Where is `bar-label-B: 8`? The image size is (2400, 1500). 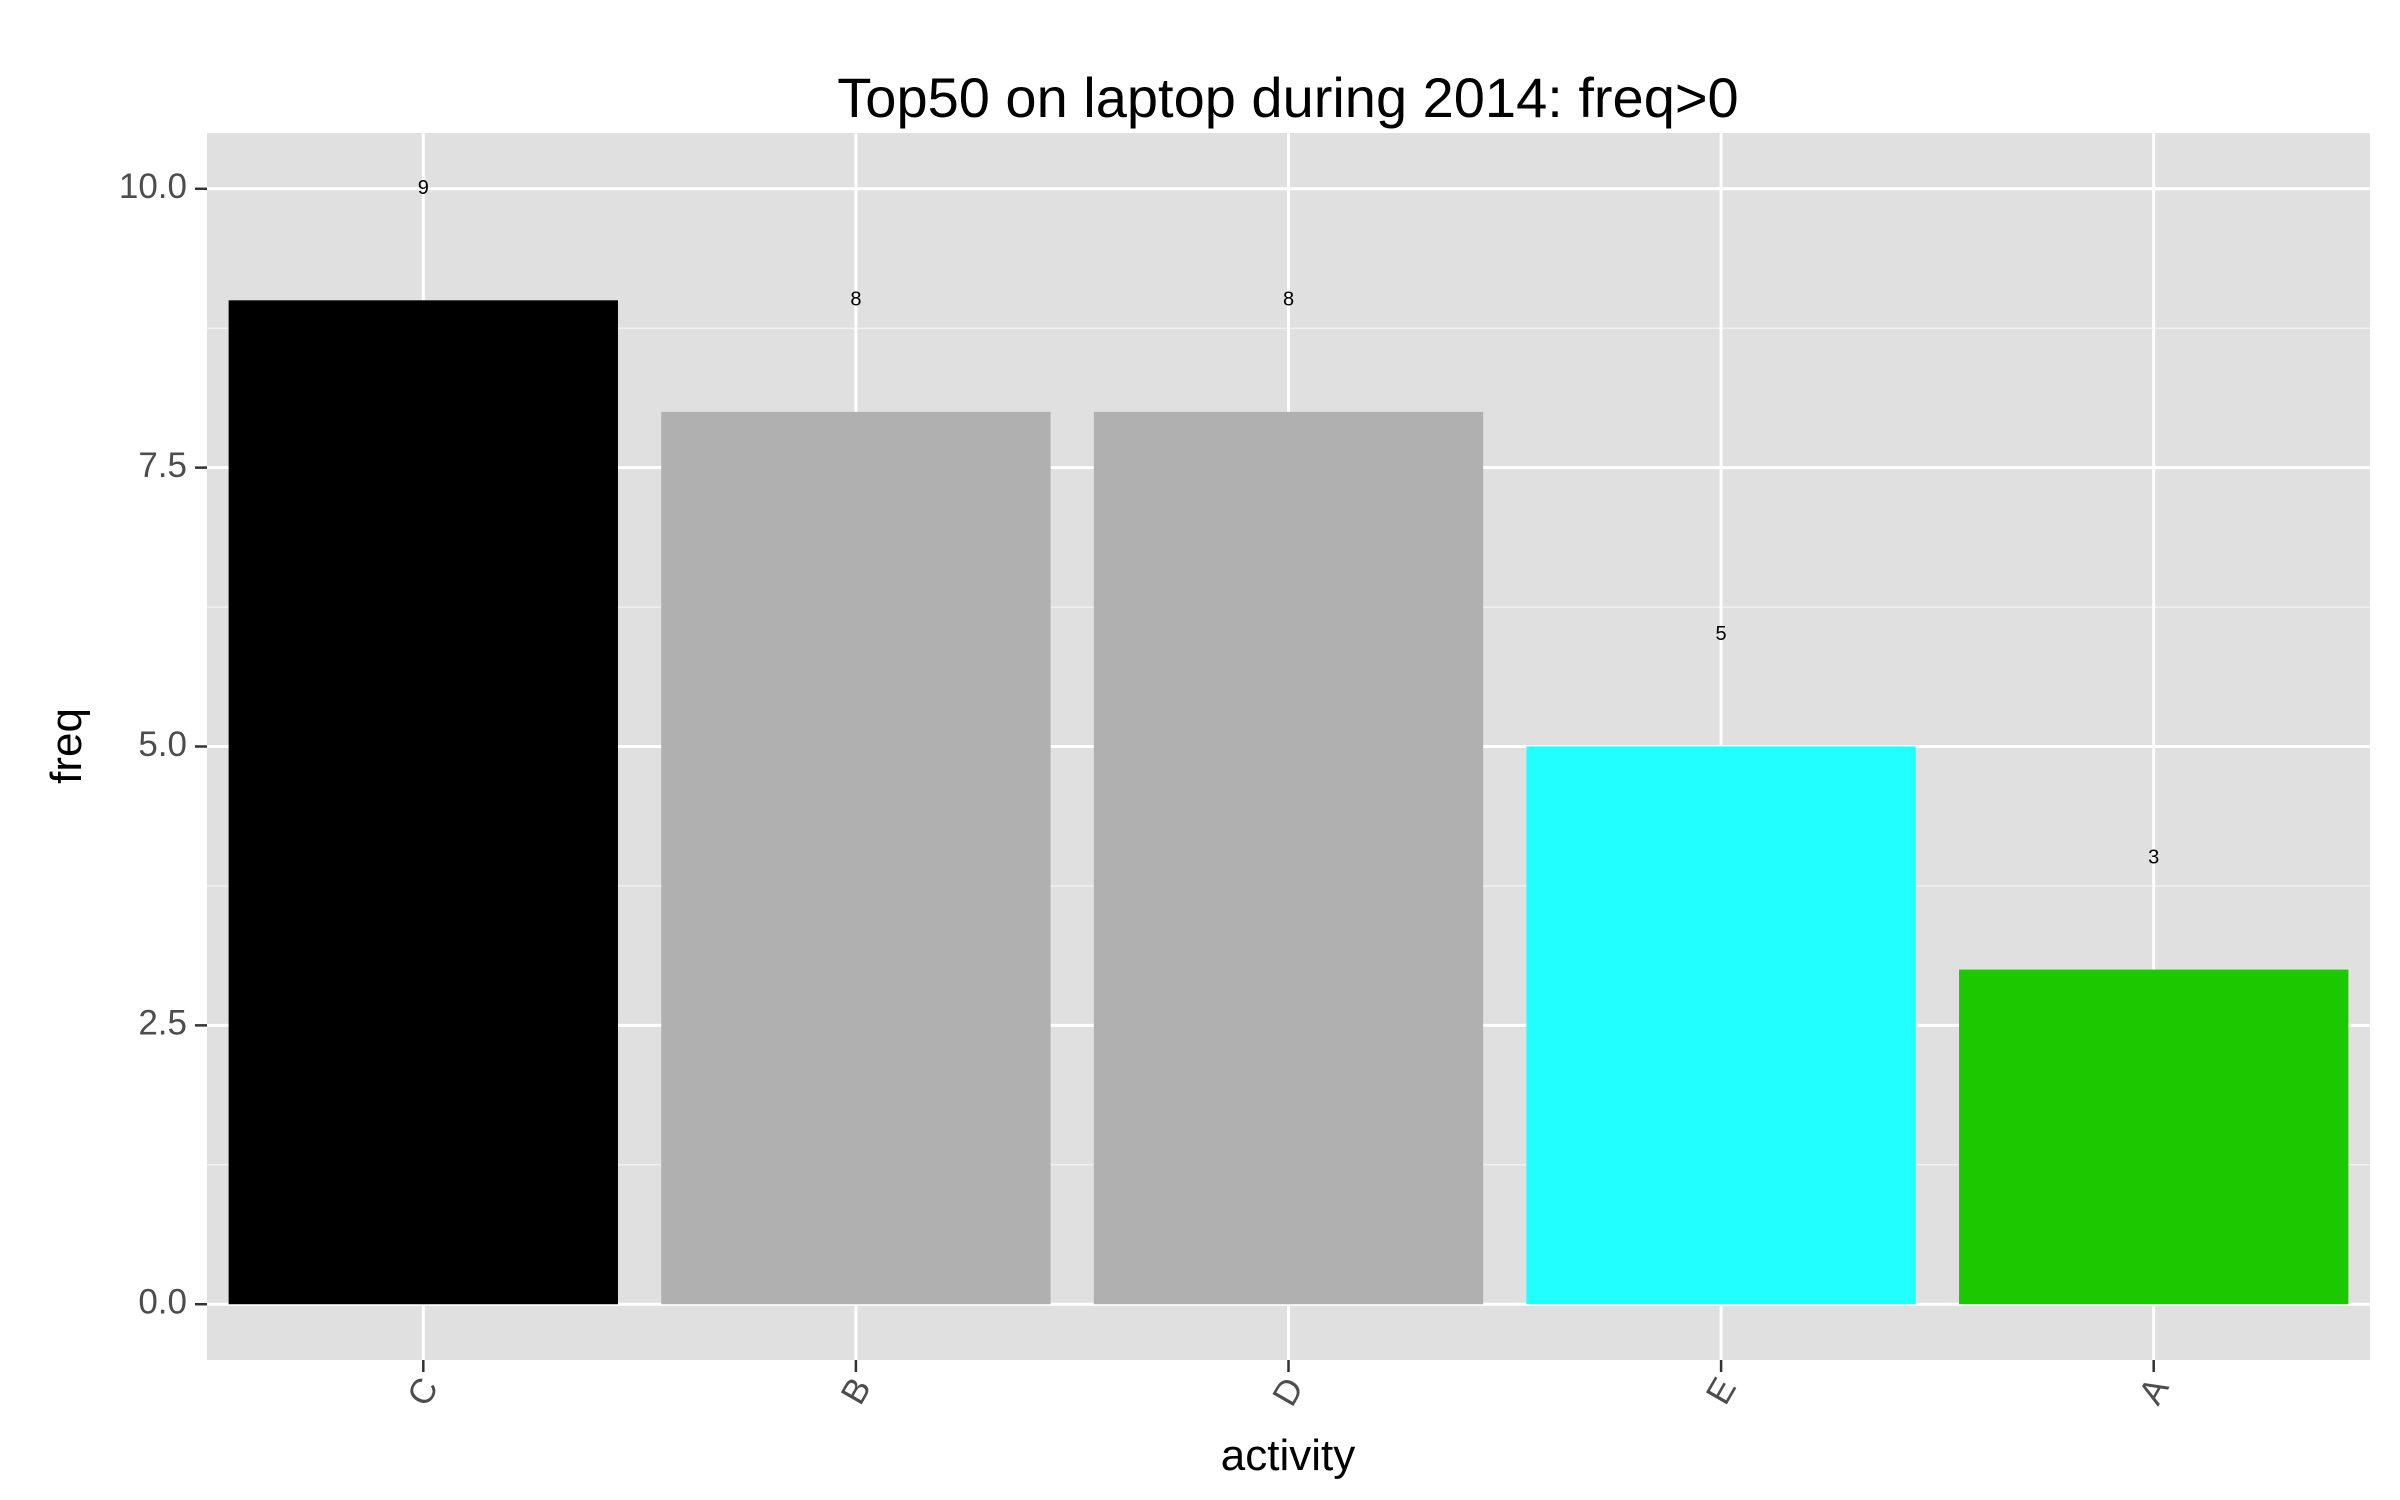 bar-label-B: 8 is located at coordinates (855, 300).